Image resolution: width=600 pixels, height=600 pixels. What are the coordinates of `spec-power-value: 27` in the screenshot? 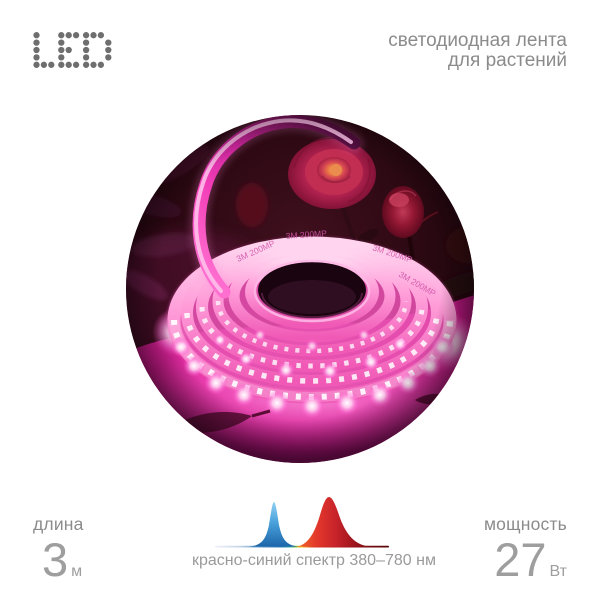 It's located at (520, 559).